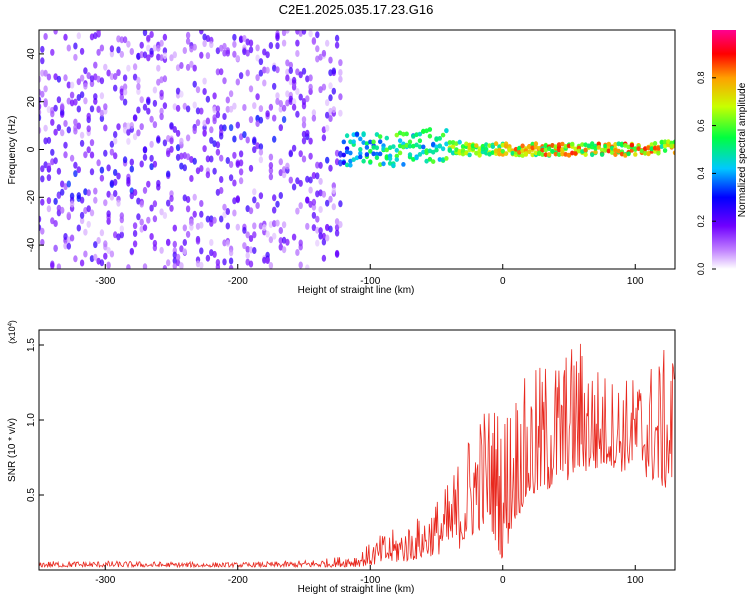 The image size is (750, 600). Describe the element at coordinates (105, 281) in the screenshot. I see `x-tick-label: -300` at that location.